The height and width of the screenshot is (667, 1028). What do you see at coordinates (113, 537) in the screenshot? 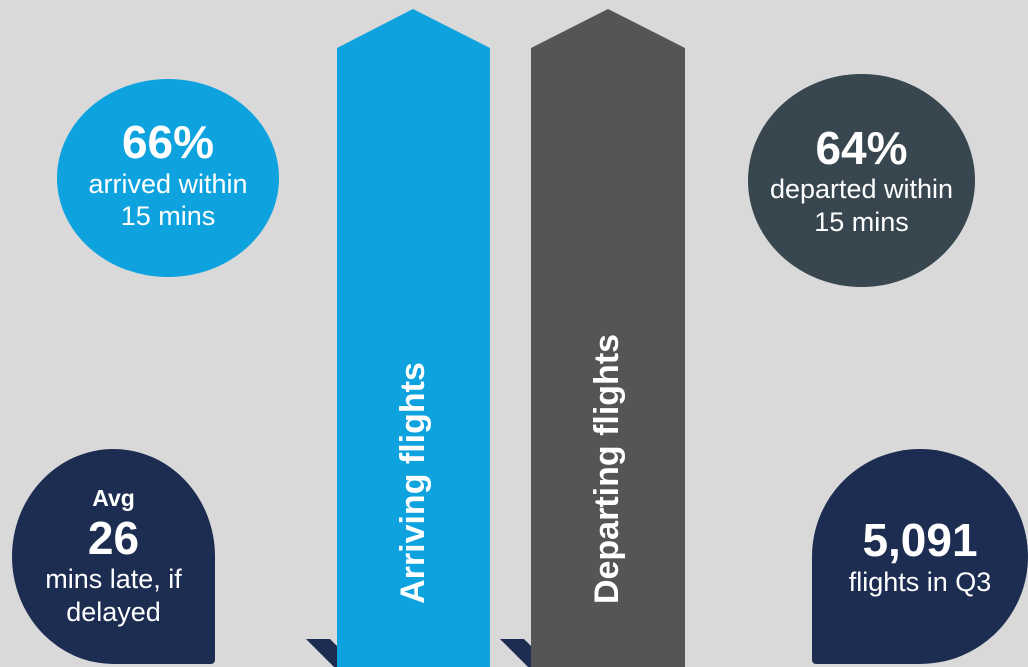
I see `delay-value: 26` at bounding box center [113, 537].